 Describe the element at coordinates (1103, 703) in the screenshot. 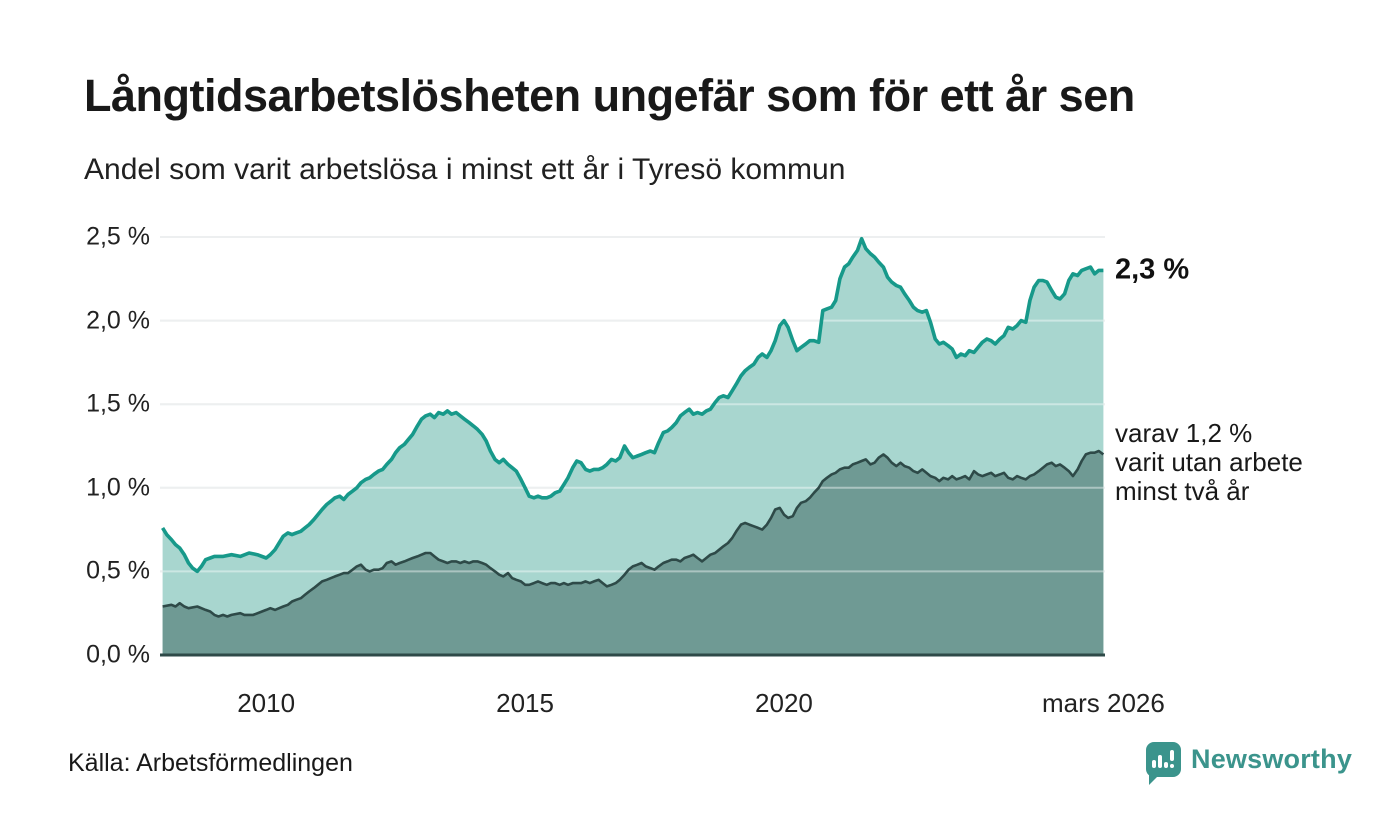

I see `x-axis-label: mars 2026` at that location.